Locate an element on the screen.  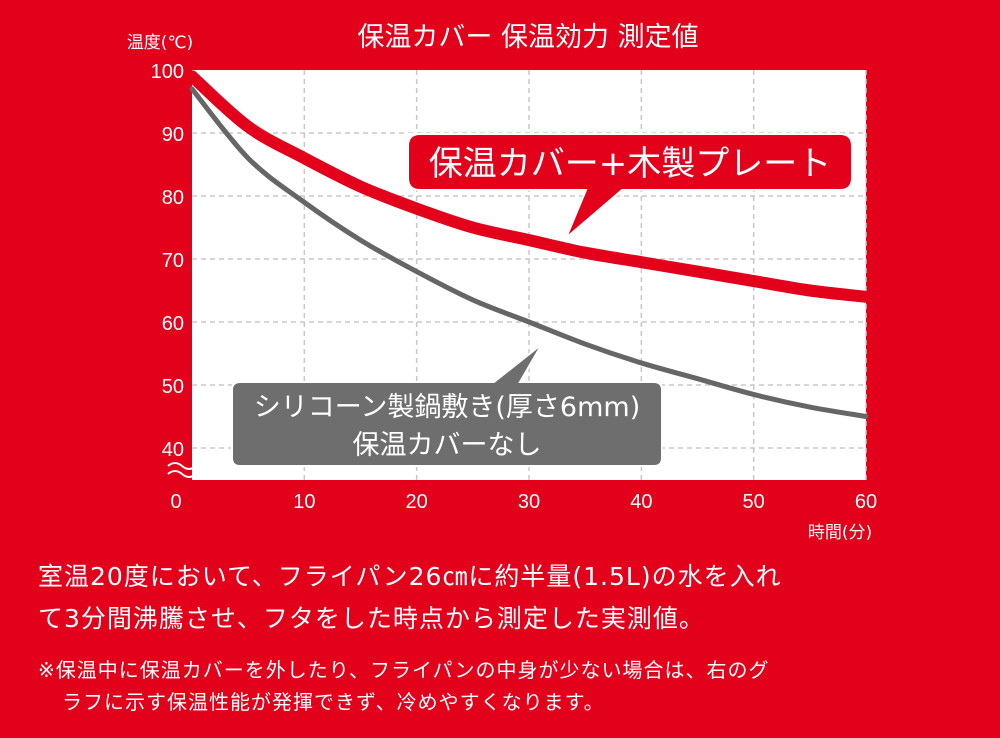
chart-title: 保温カバー 保温効力 測定値 is located at coordinates (527, 37).